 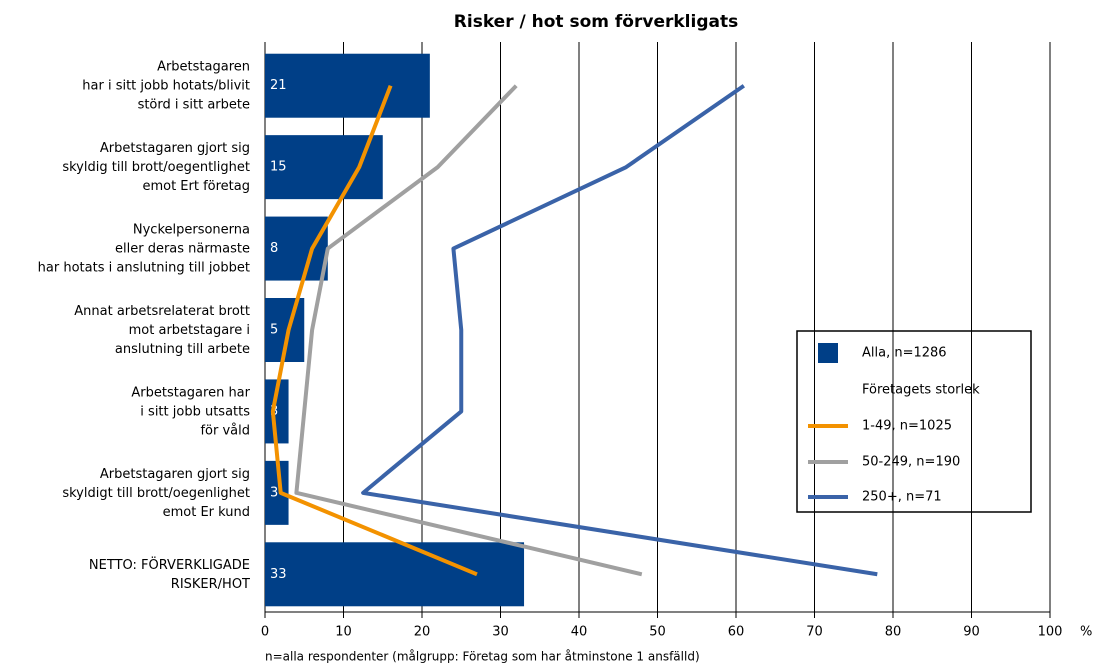 What do you see at coordinates (265, 632) in the screenshot?
I see `x-tick-label: 0` at bounding box center [265, 632].